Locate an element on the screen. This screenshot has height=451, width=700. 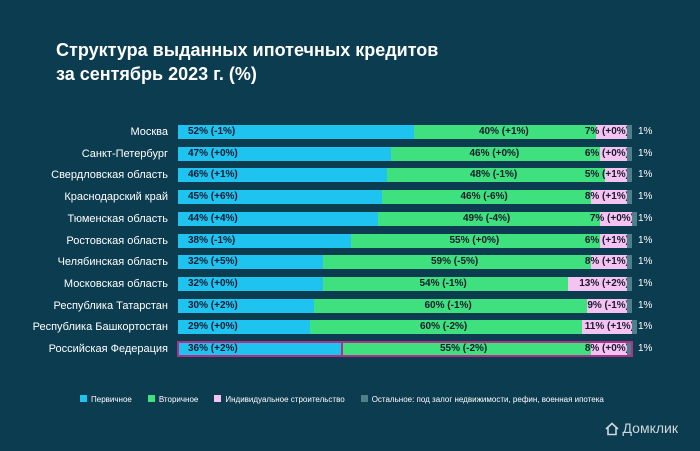
house-logo-icon is located at coordinates (612, 429).